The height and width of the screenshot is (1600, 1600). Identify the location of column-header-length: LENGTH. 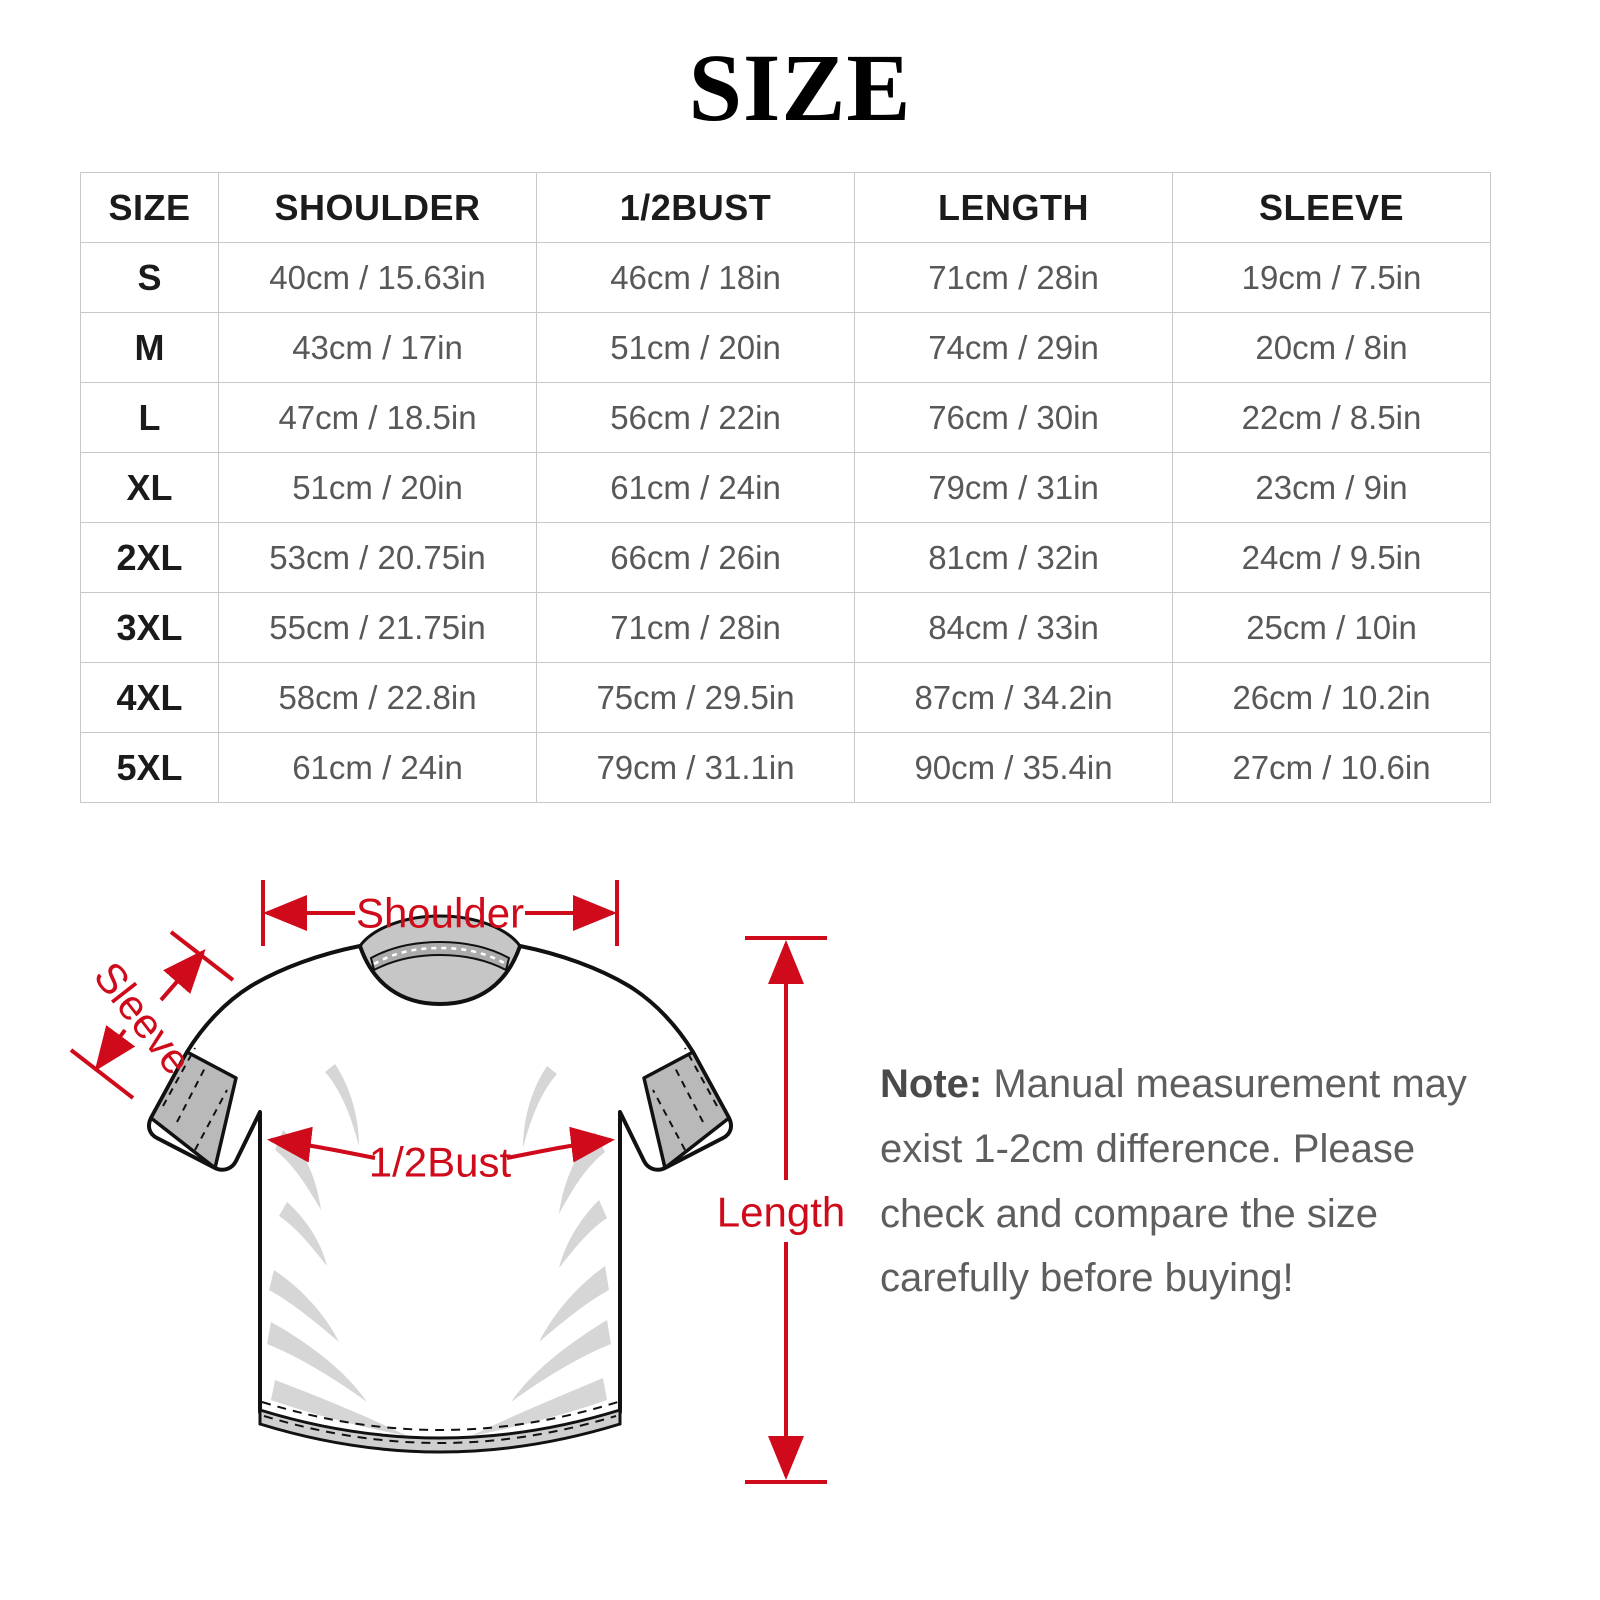
(1013, 207).